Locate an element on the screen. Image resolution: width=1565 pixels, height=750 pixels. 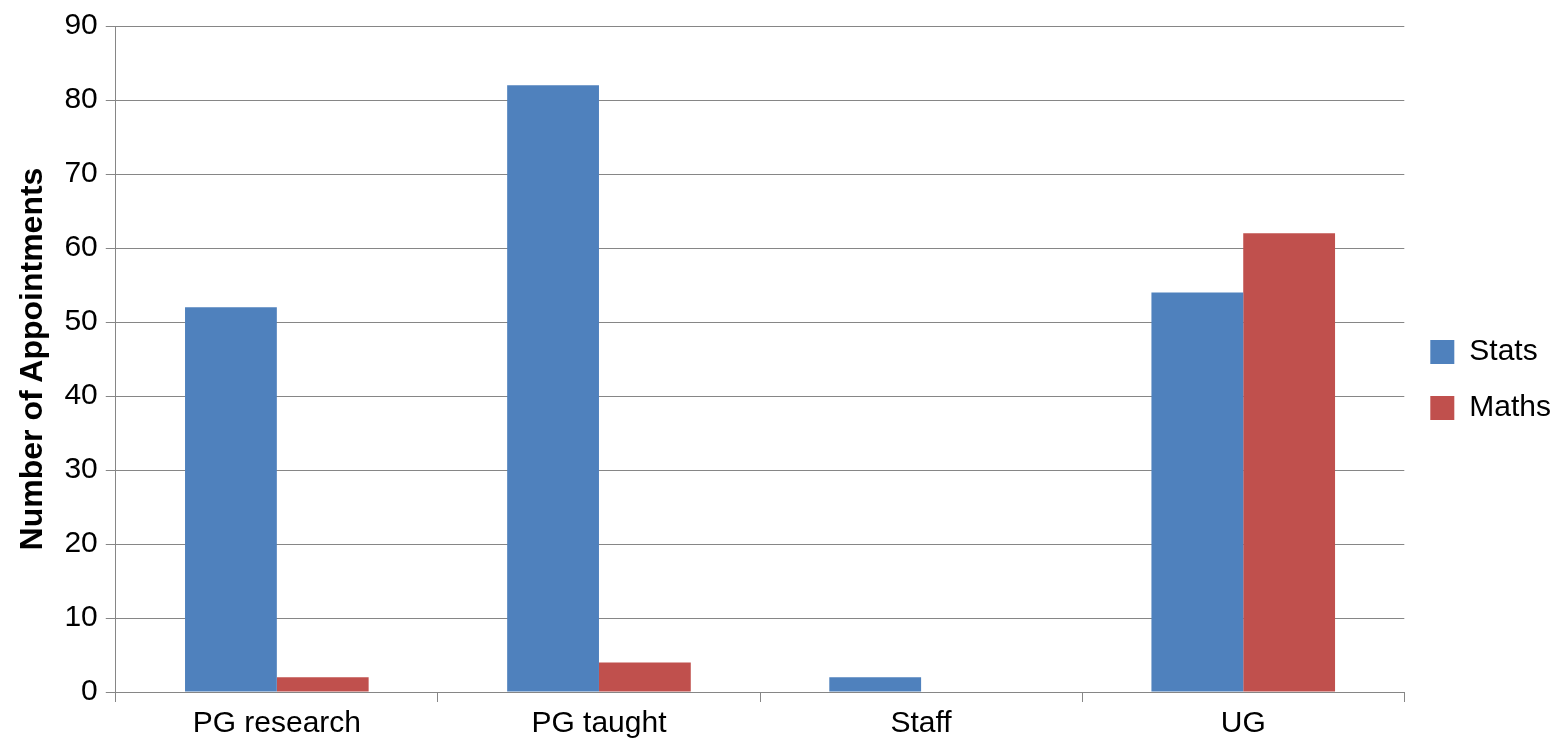
legend-label: Stats is located at coordinates (1503, 350).